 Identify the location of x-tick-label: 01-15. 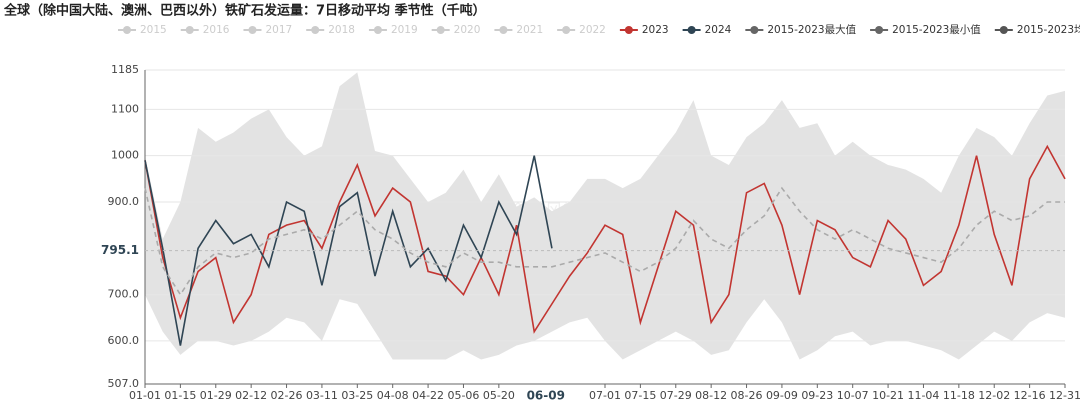
(180, 395).